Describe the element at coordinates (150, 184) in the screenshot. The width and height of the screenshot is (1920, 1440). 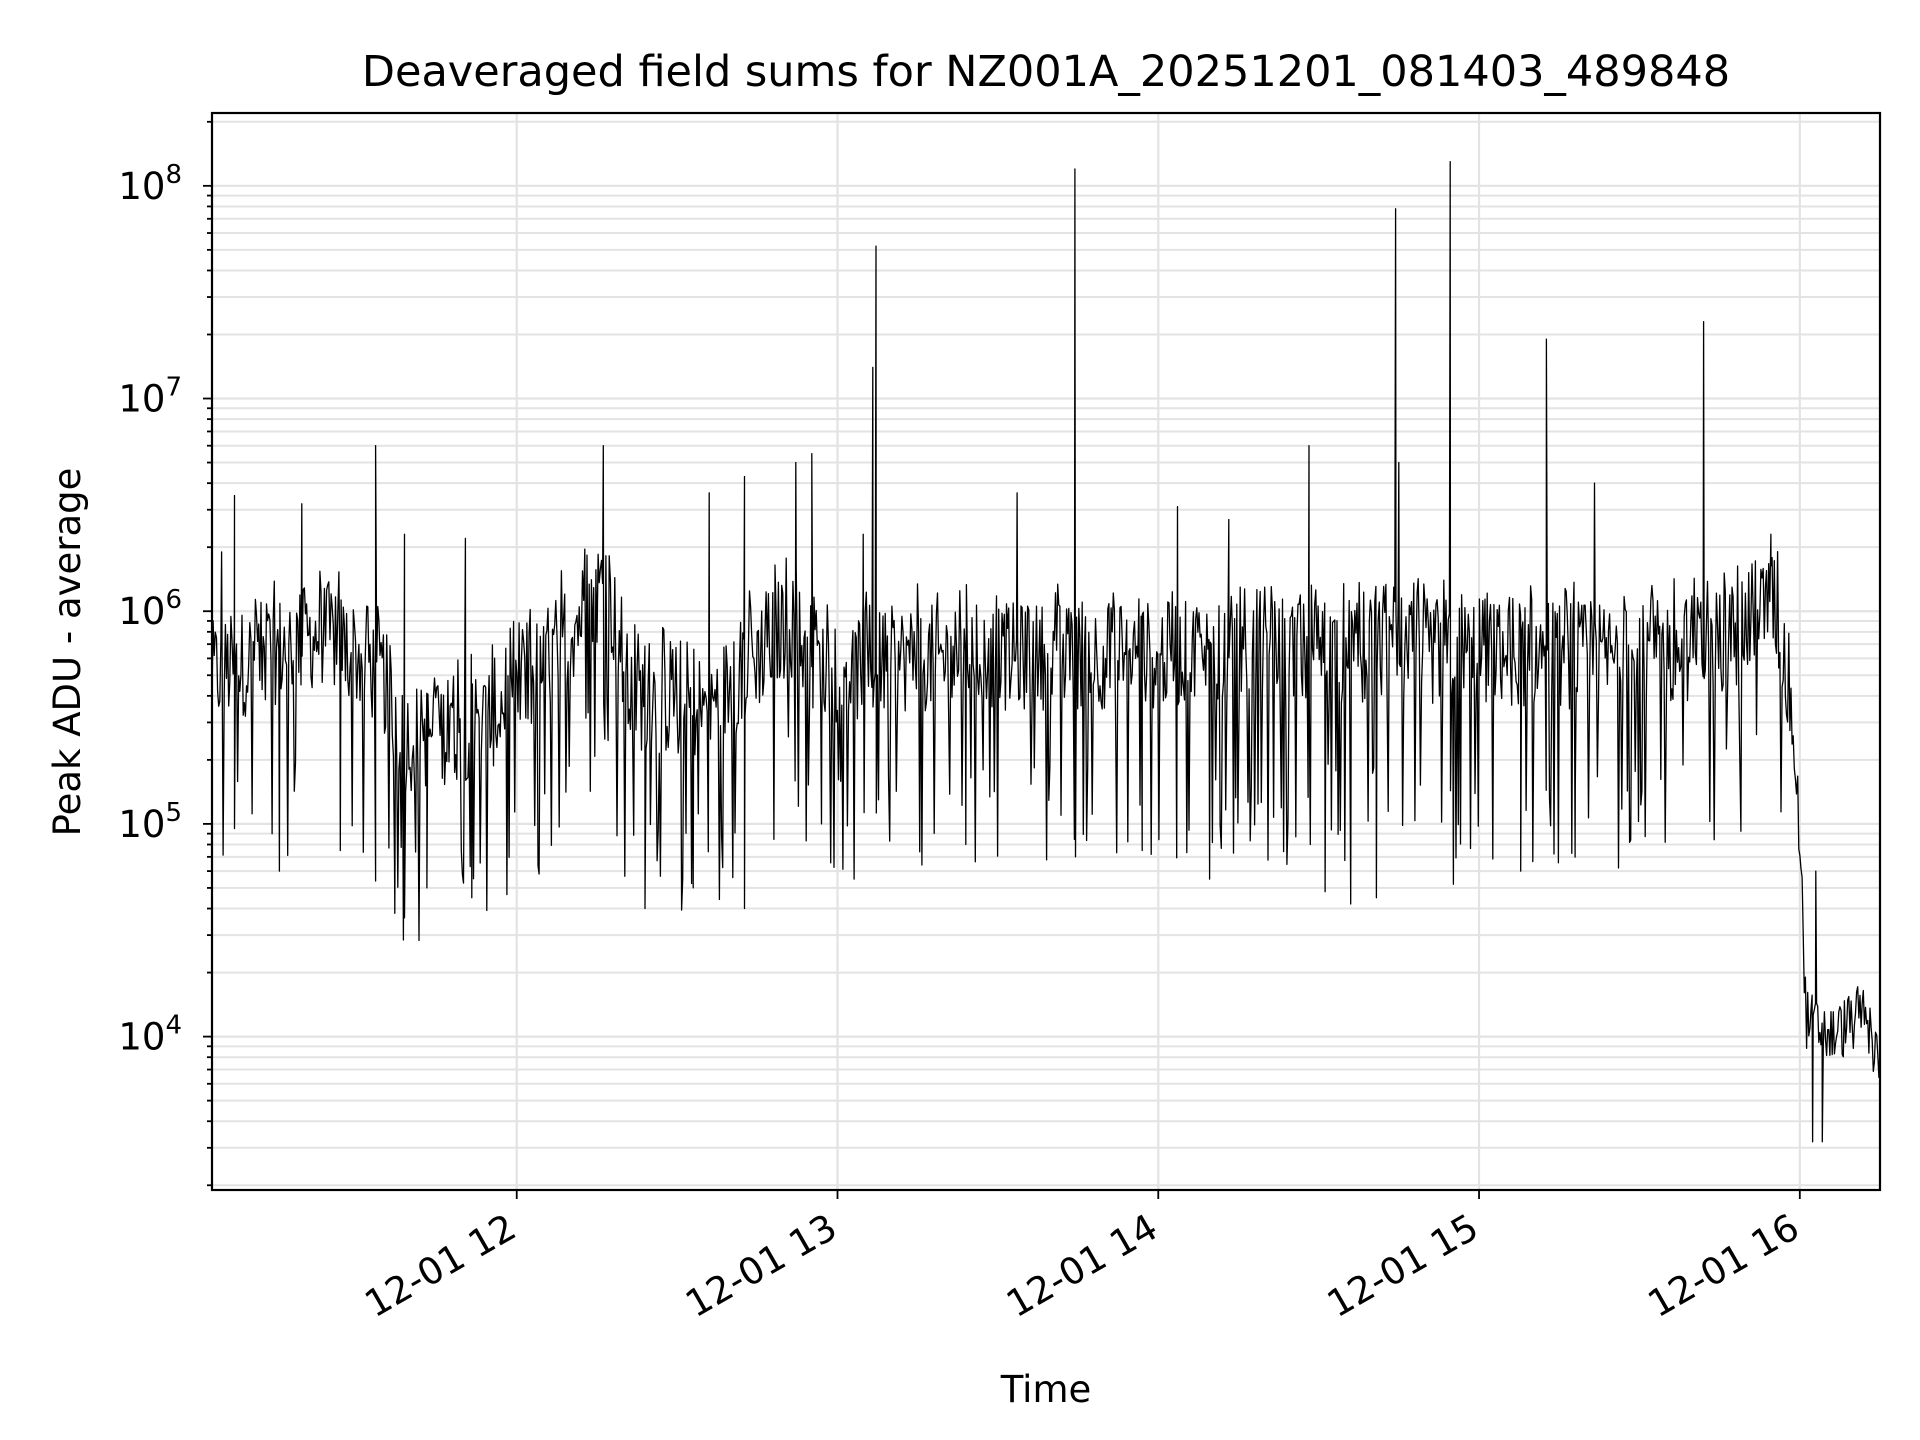
I see `y-tick-label: 108` at that location.